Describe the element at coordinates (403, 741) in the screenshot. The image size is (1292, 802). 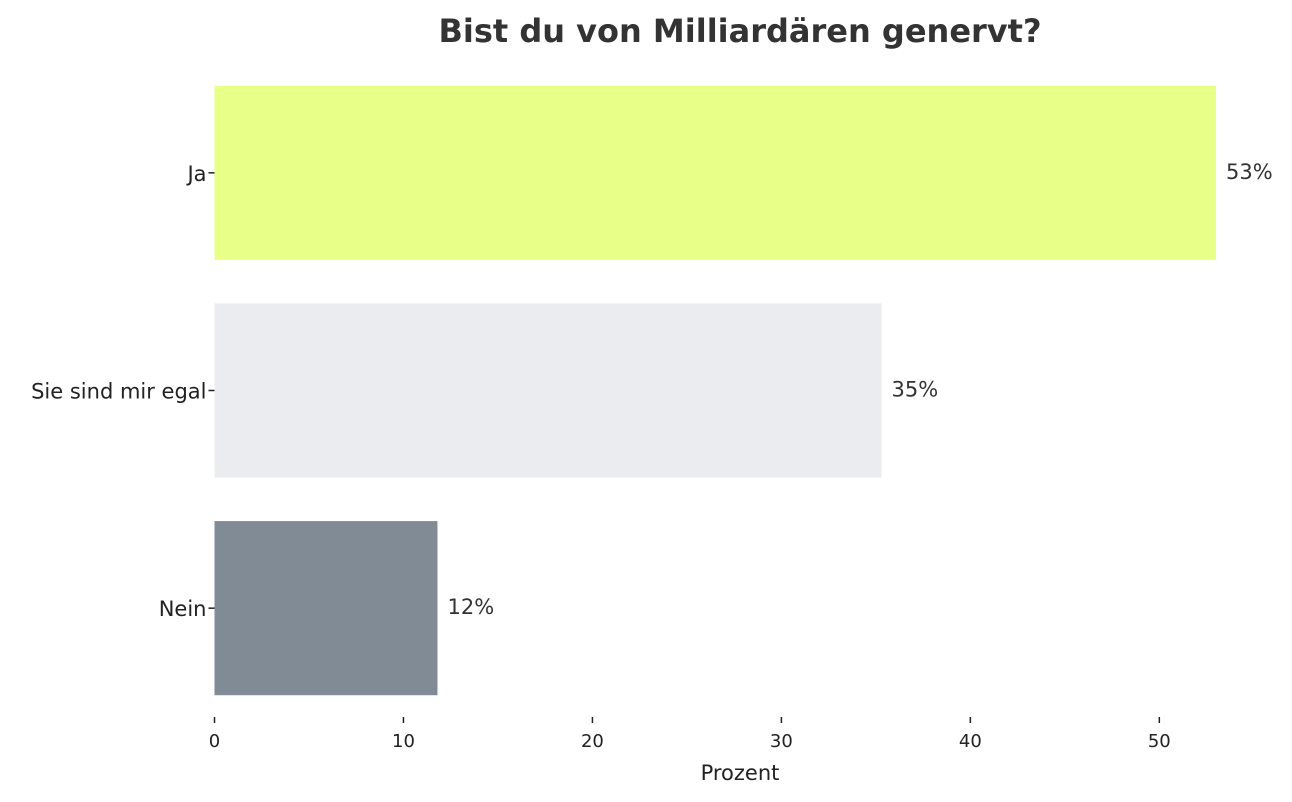
I see `x-tick-label-10: 10` at that location.